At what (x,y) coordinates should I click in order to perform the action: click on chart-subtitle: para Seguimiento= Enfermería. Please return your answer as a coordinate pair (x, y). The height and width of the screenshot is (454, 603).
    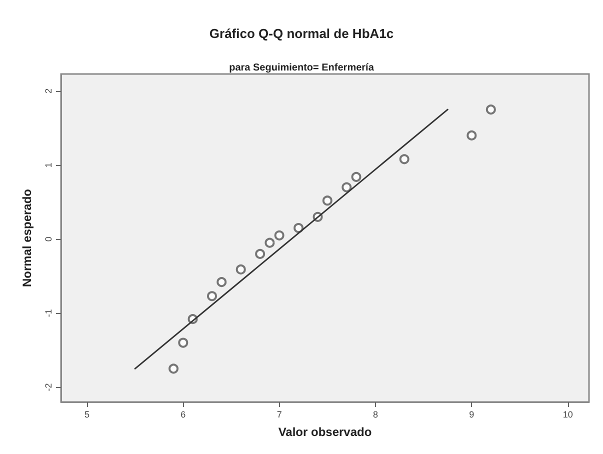
    Looking at the image, I should click on (301, 68).